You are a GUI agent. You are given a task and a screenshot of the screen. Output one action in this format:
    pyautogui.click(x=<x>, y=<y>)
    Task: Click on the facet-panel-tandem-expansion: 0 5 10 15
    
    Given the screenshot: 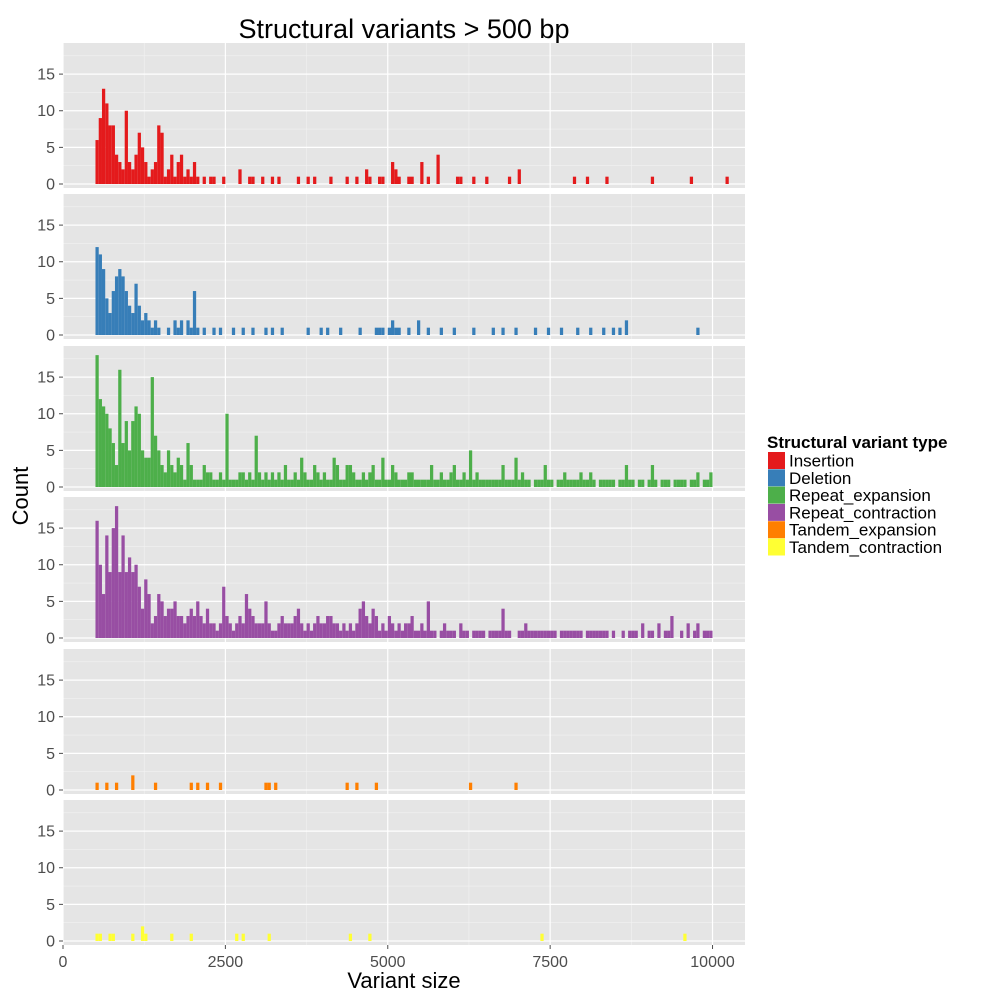 What is the action you would take?
    pyautogui.click(x=391, y=724)
    